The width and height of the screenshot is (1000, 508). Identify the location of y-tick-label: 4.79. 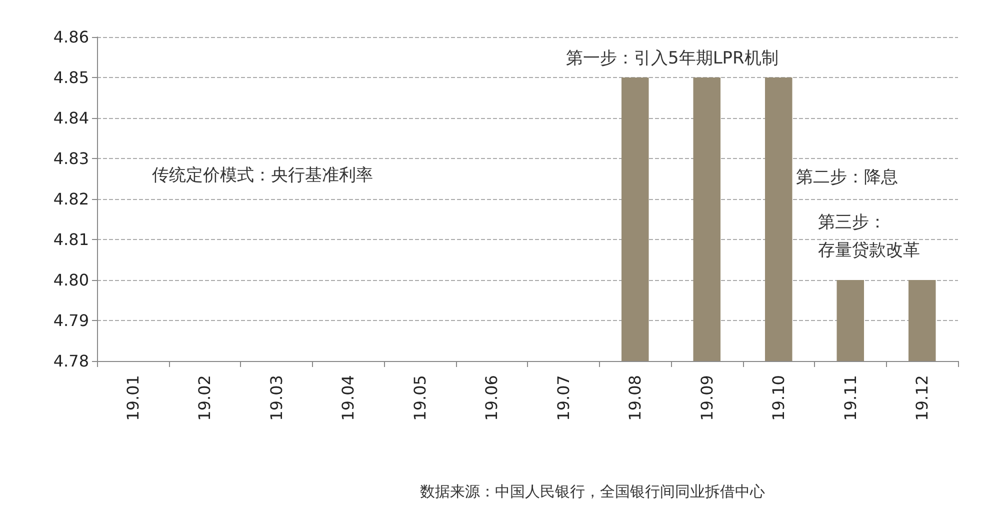
(71, 320).